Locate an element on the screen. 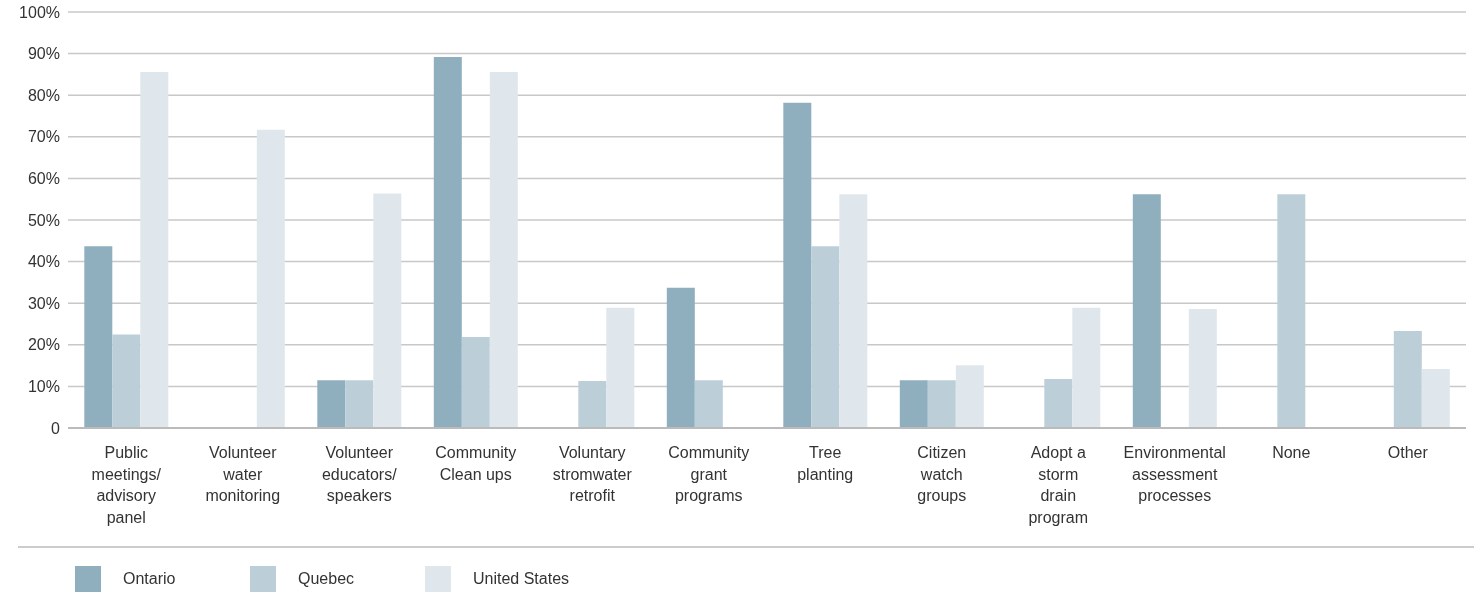  legend-label: Ontario is located at coordinates (149, 579).